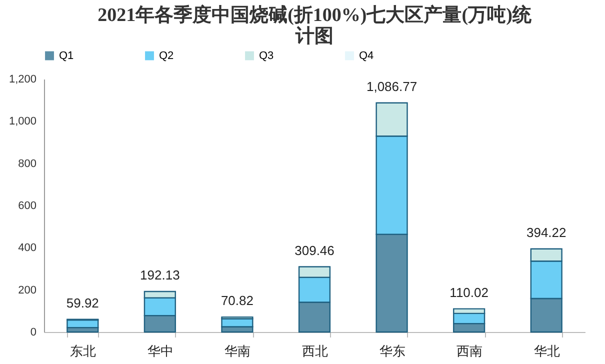 Image resolution: width=605 pixels, height=364 pixels. I want to click on total-label: 110.02, so click(469, 292).